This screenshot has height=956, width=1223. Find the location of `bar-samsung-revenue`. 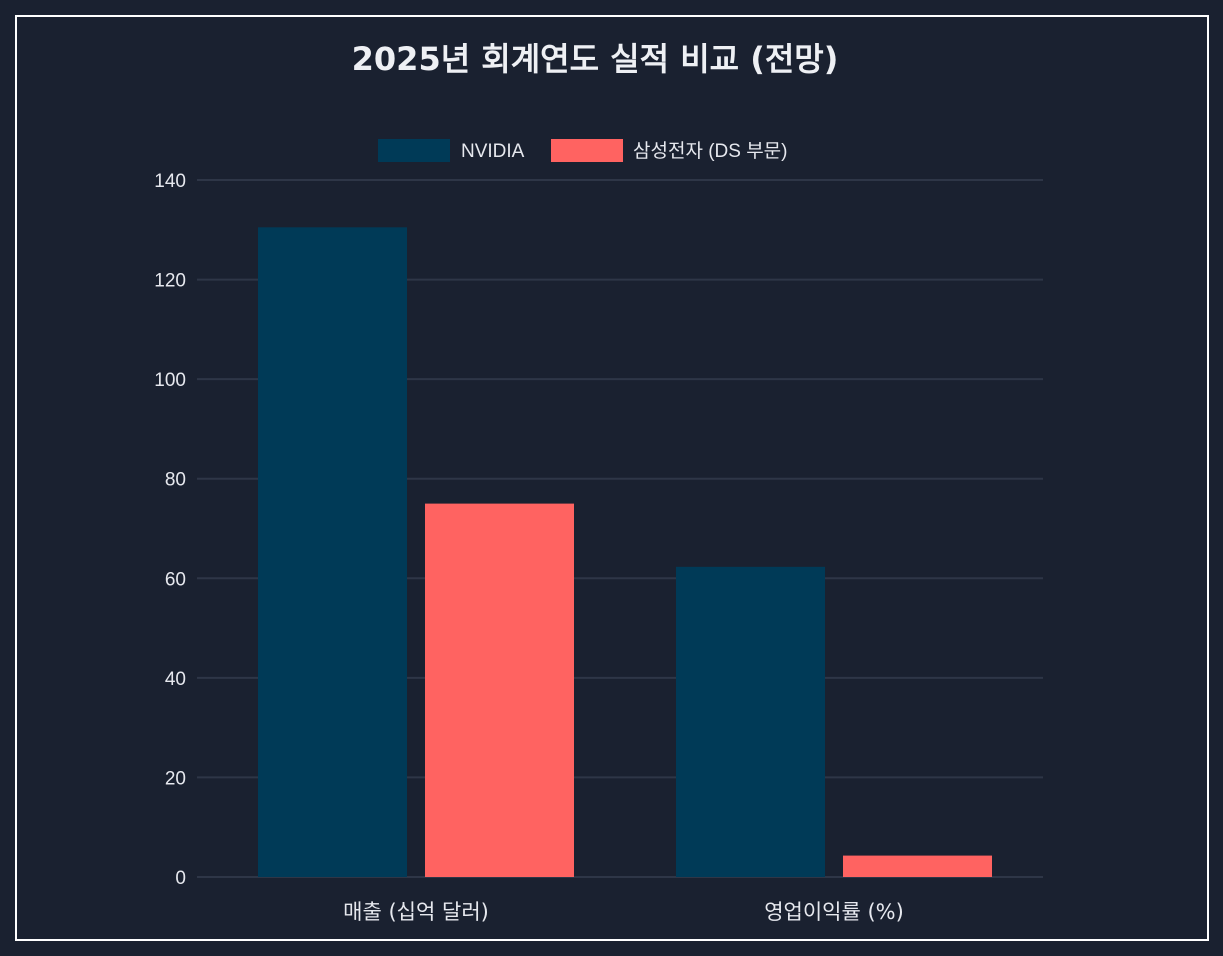

bar-samsung-revenue is located at coordinates (499, 690).